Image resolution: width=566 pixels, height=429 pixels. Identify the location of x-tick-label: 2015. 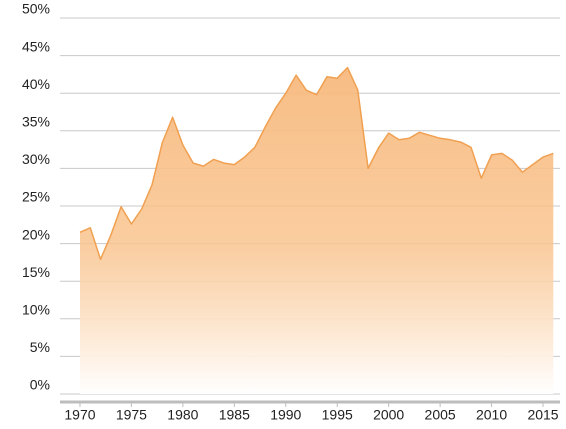
(542, 415).